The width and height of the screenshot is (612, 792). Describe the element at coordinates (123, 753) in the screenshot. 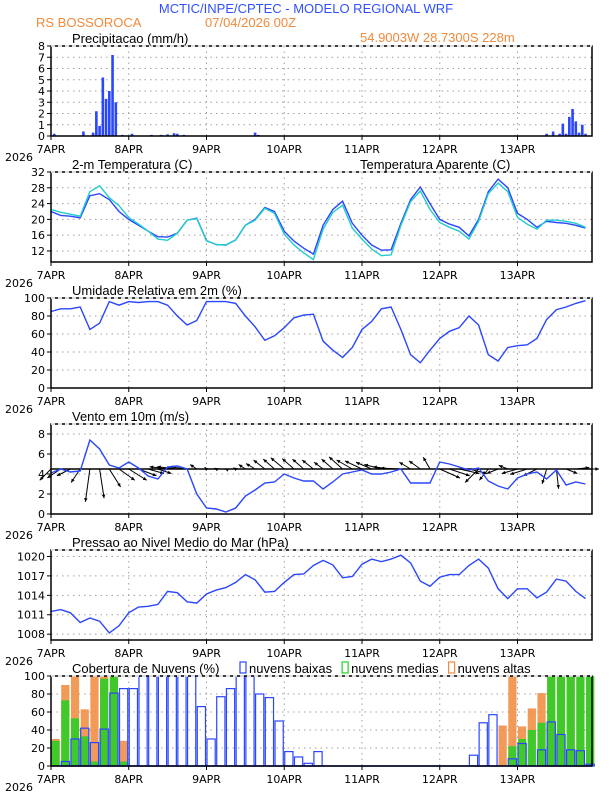

I see `cloud-bar-nuvens-altas` at that location.